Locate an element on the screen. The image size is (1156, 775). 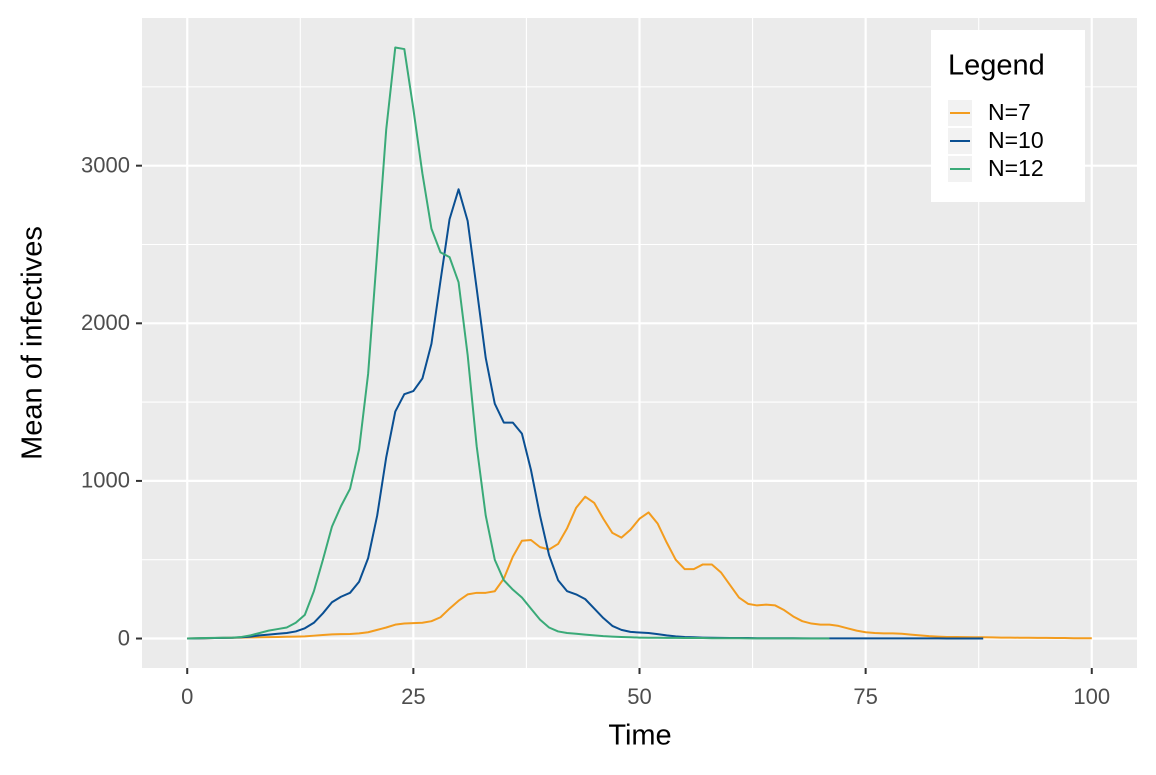
legend-label: N=12 is located at coordinates (1016, 168).